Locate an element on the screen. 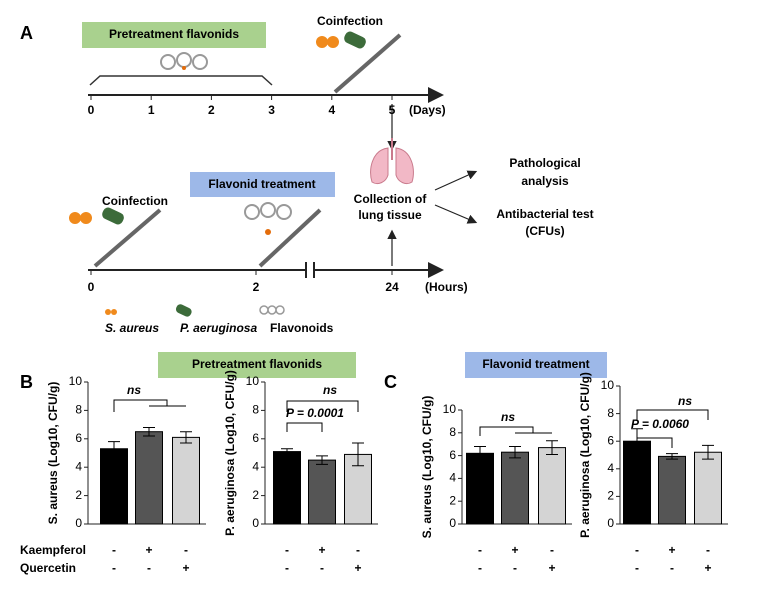 The width and height of the screenshot is (763, 590). panel-label: A is located at coordinates (26, 33).